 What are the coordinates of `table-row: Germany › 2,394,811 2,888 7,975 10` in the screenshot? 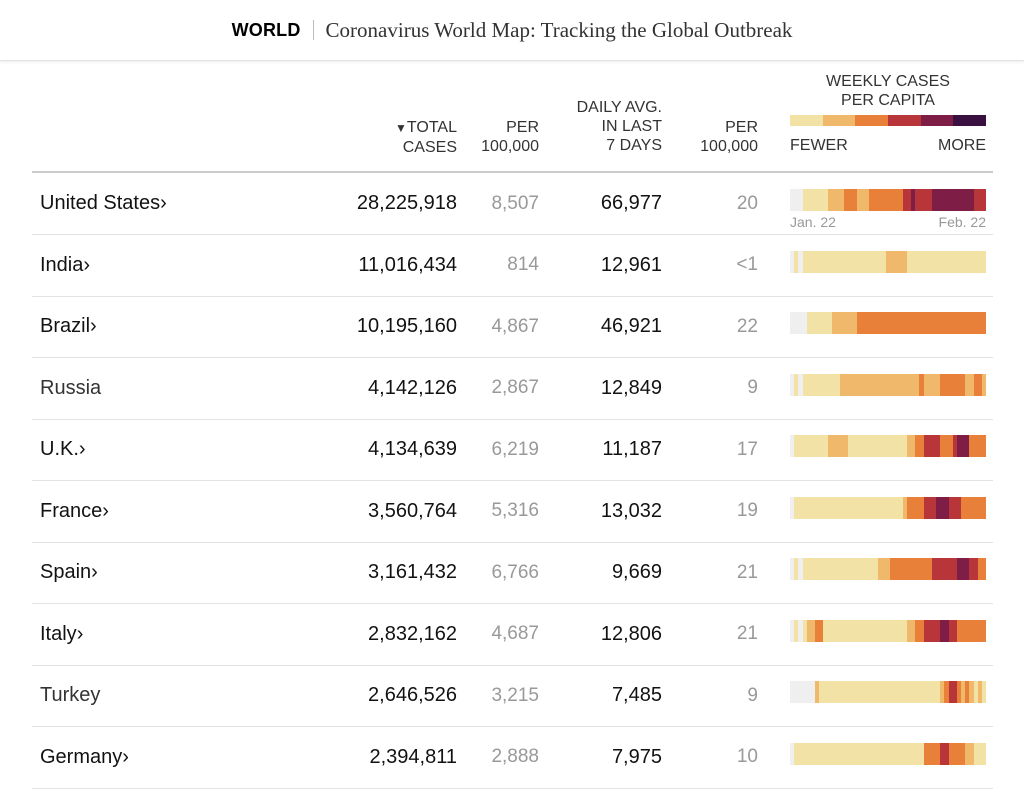 It's located at (512, 758).